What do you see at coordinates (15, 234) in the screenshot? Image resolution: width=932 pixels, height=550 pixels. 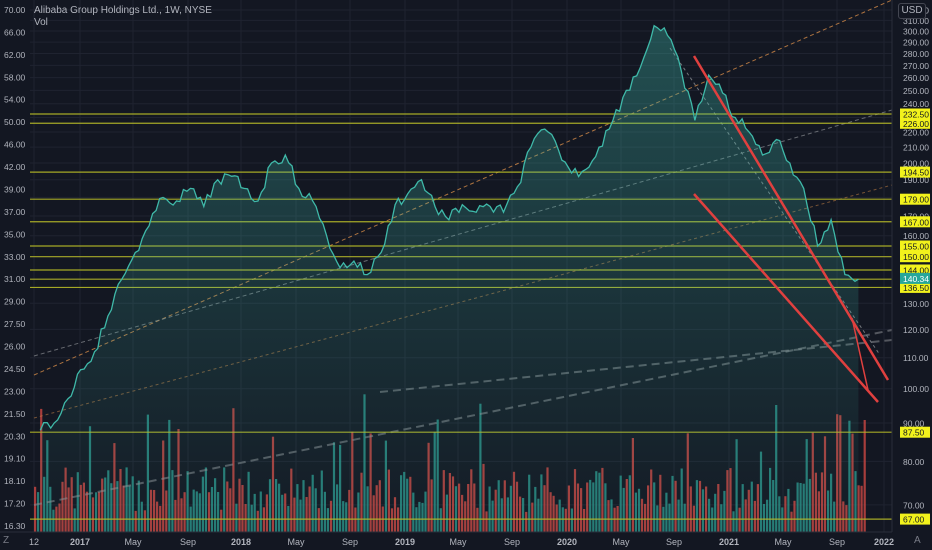 I see `left-tick-label: 35.00` at bounding box center [15, 234].